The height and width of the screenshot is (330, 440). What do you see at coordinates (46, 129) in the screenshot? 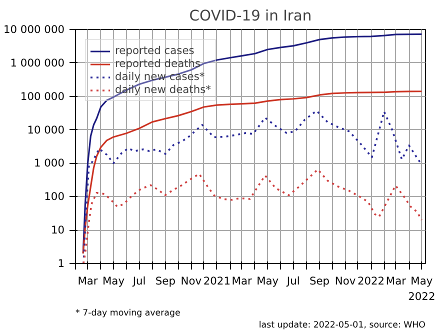
I see `y-tick-label: 10 000` at bounding box center [46, 129].